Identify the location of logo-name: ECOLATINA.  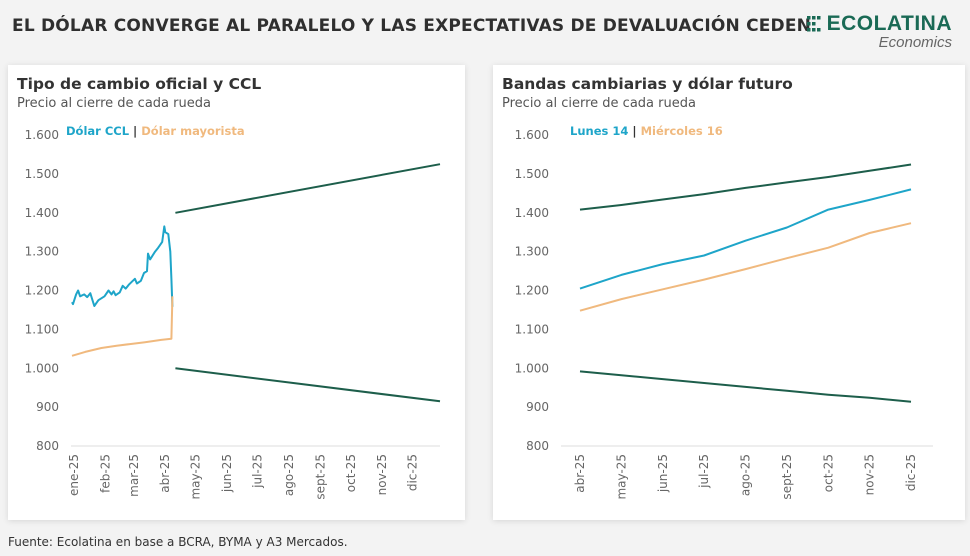
(889, 23).